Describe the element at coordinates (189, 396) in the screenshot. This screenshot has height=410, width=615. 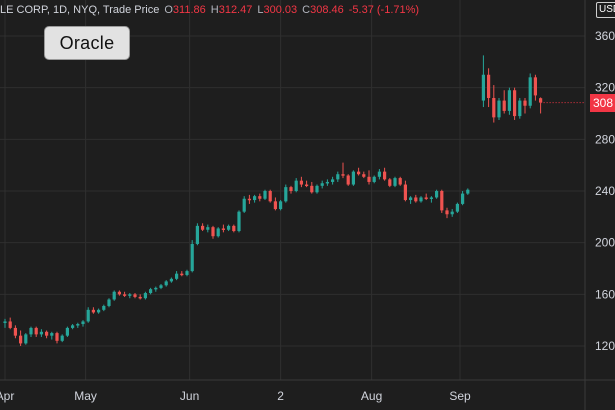
I see `x-tick-label: Jun` at that location.